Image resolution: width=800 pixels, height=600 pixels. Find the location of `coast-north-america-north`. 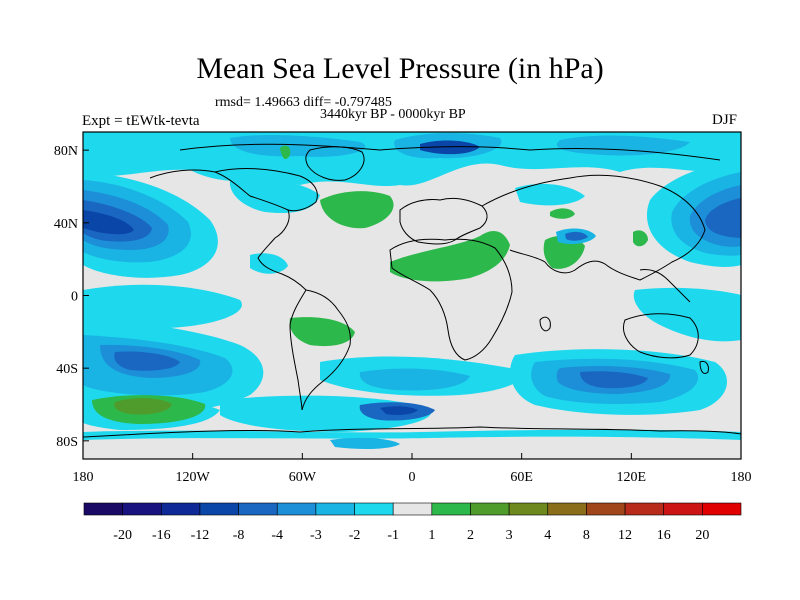

coast-north-america-north is located at coordinates (266, 190).